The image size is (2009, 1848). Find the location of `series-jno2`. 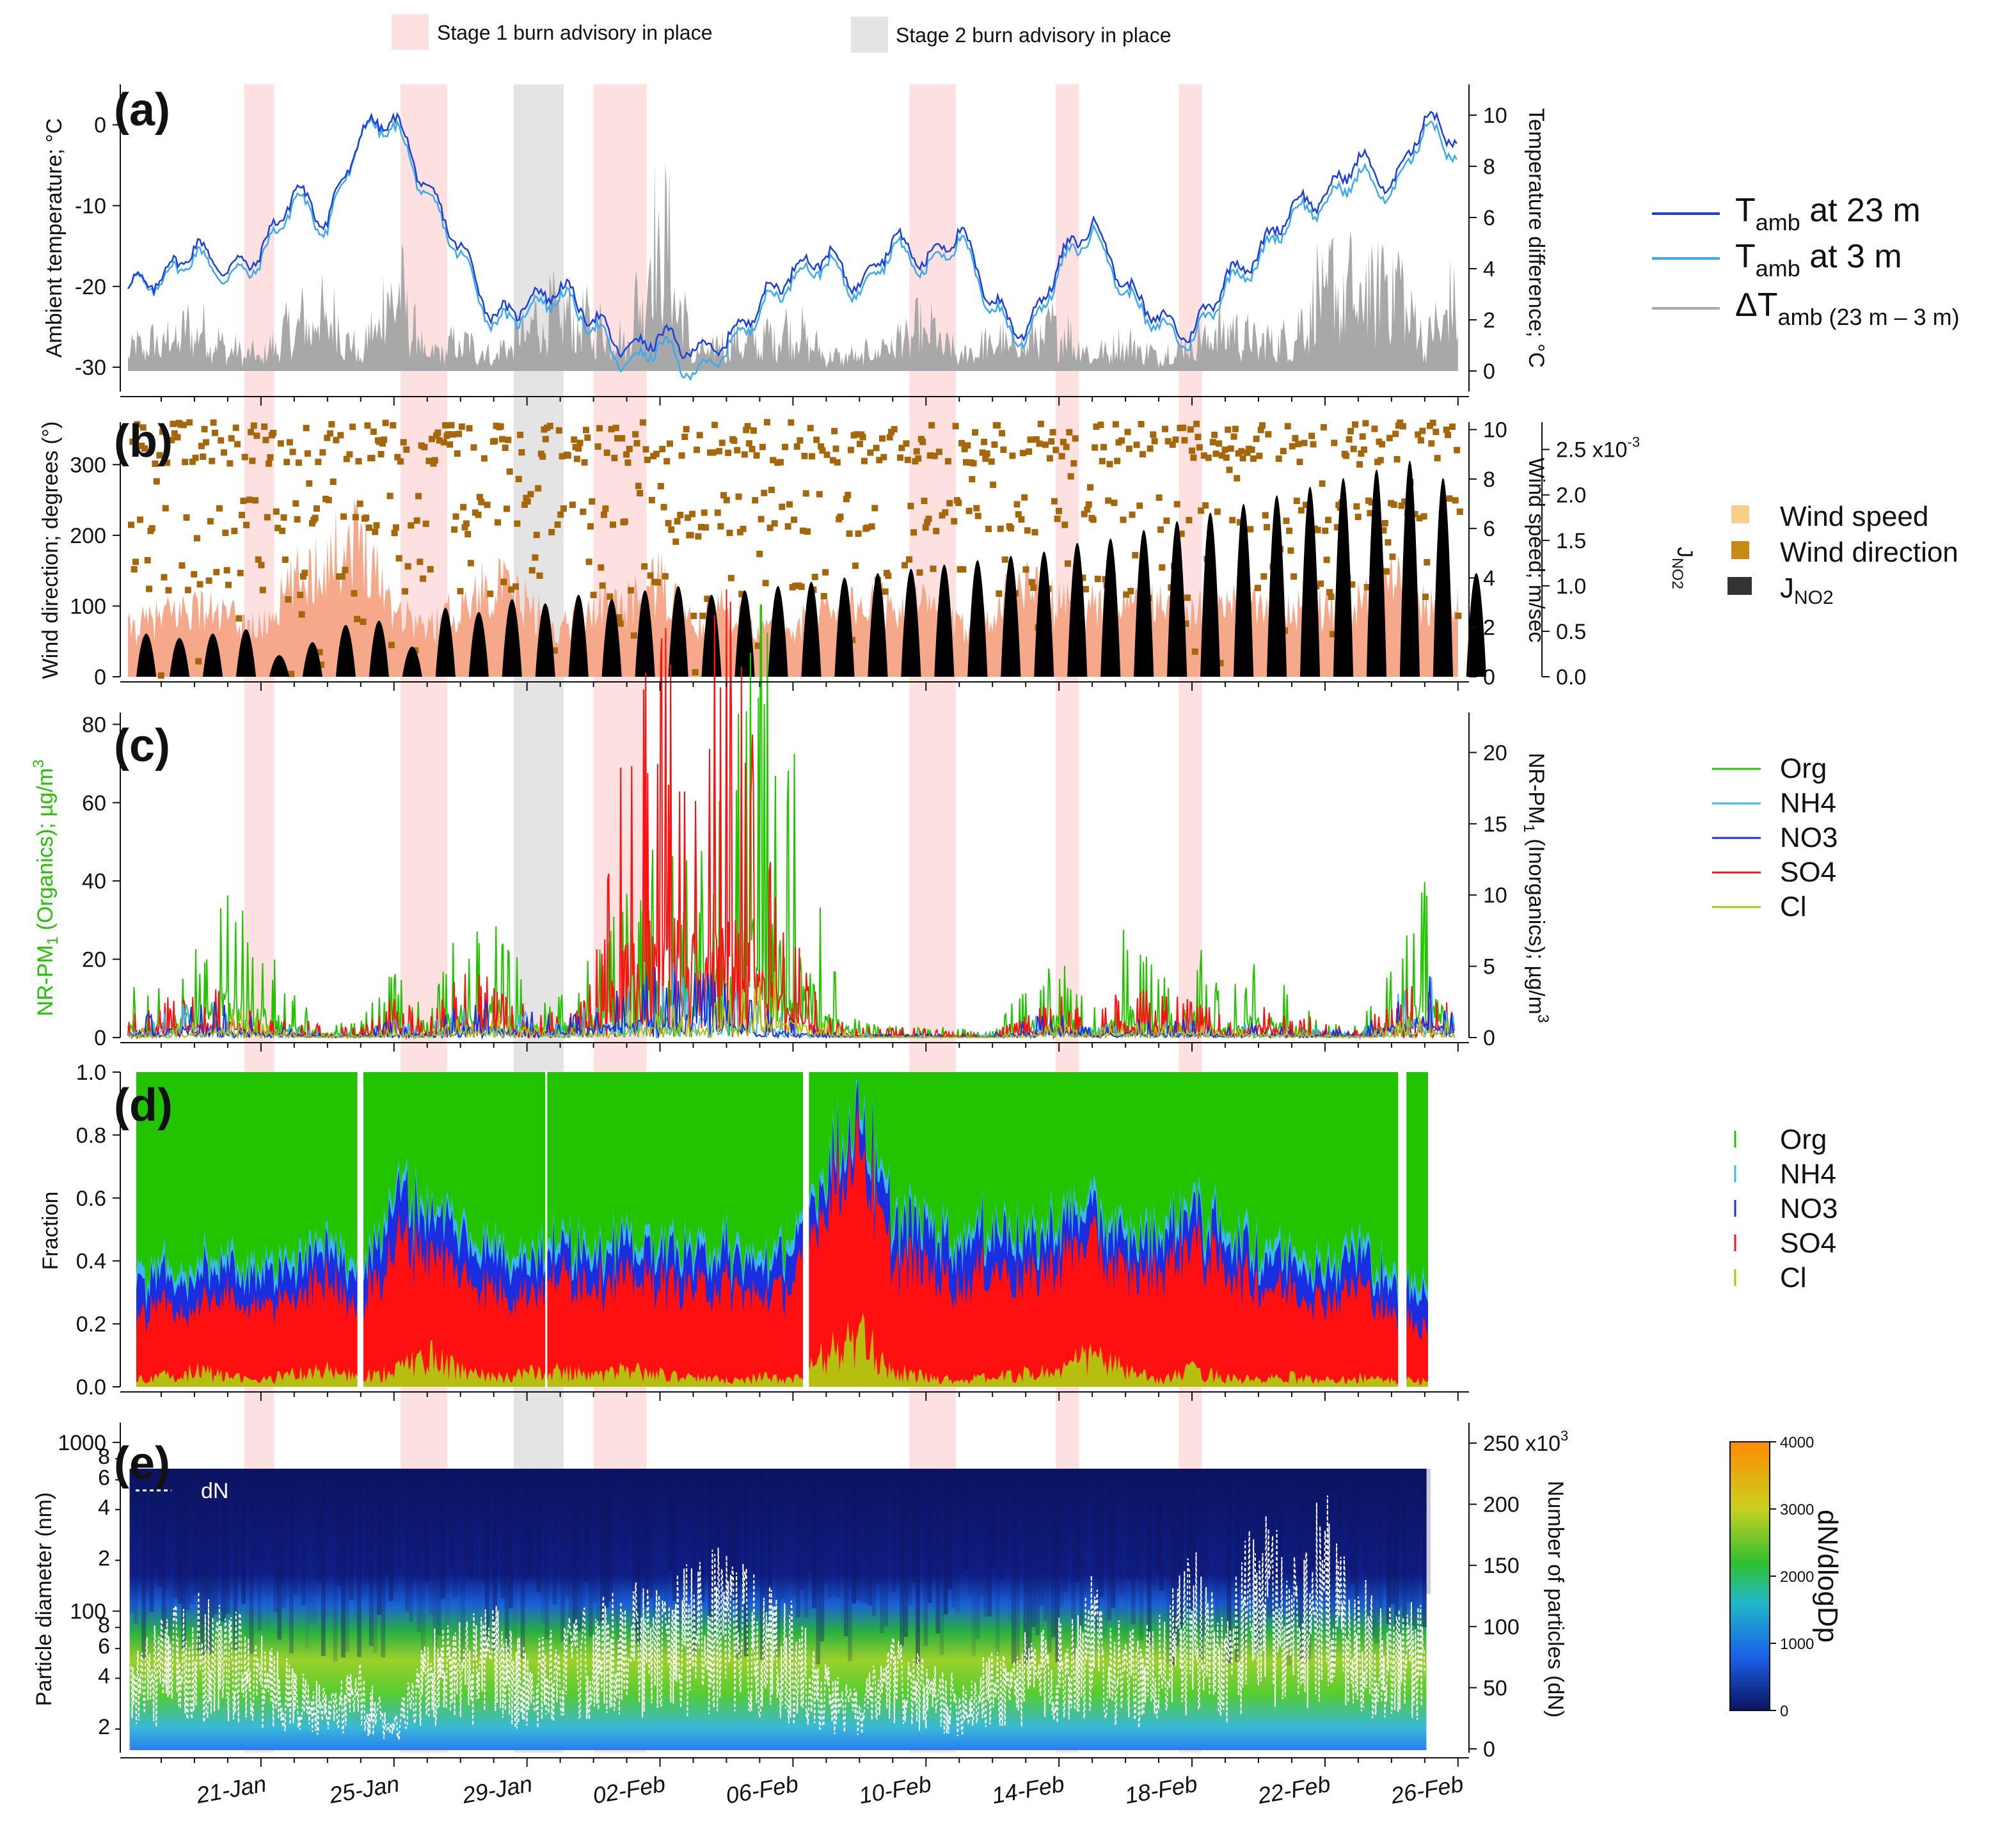

series-jno2 is located at coordinates (811, 569).